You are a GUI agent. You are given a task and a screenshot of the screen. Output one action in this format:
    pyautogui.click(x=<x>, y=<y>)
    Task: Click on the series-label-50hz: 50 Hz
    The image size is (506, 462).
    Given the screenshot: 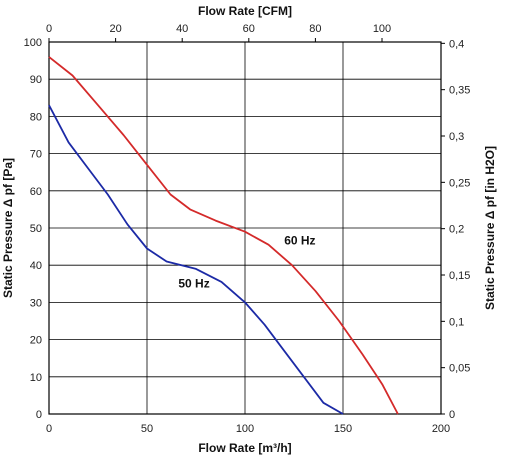 What is the action you would take?
    pyautogui.click(x=193, y=284)
    